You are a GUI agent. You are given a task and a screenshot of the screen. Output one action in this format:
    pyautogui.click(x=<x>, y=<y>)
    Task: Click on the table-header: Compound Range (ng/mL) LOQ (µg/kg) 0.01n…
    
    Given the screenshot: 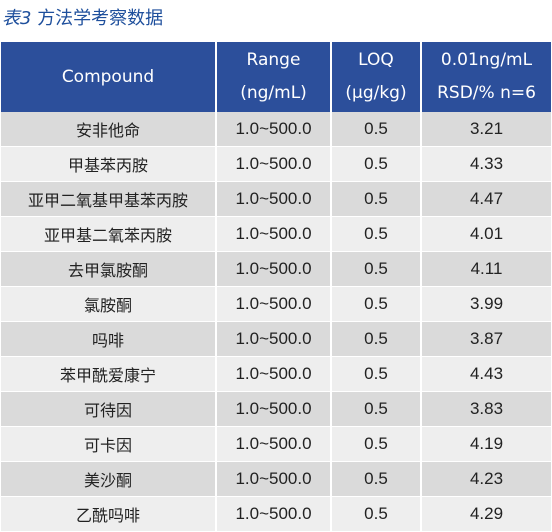 What is the action you would take?
    pyautogui.click(x=276, y=77)
    